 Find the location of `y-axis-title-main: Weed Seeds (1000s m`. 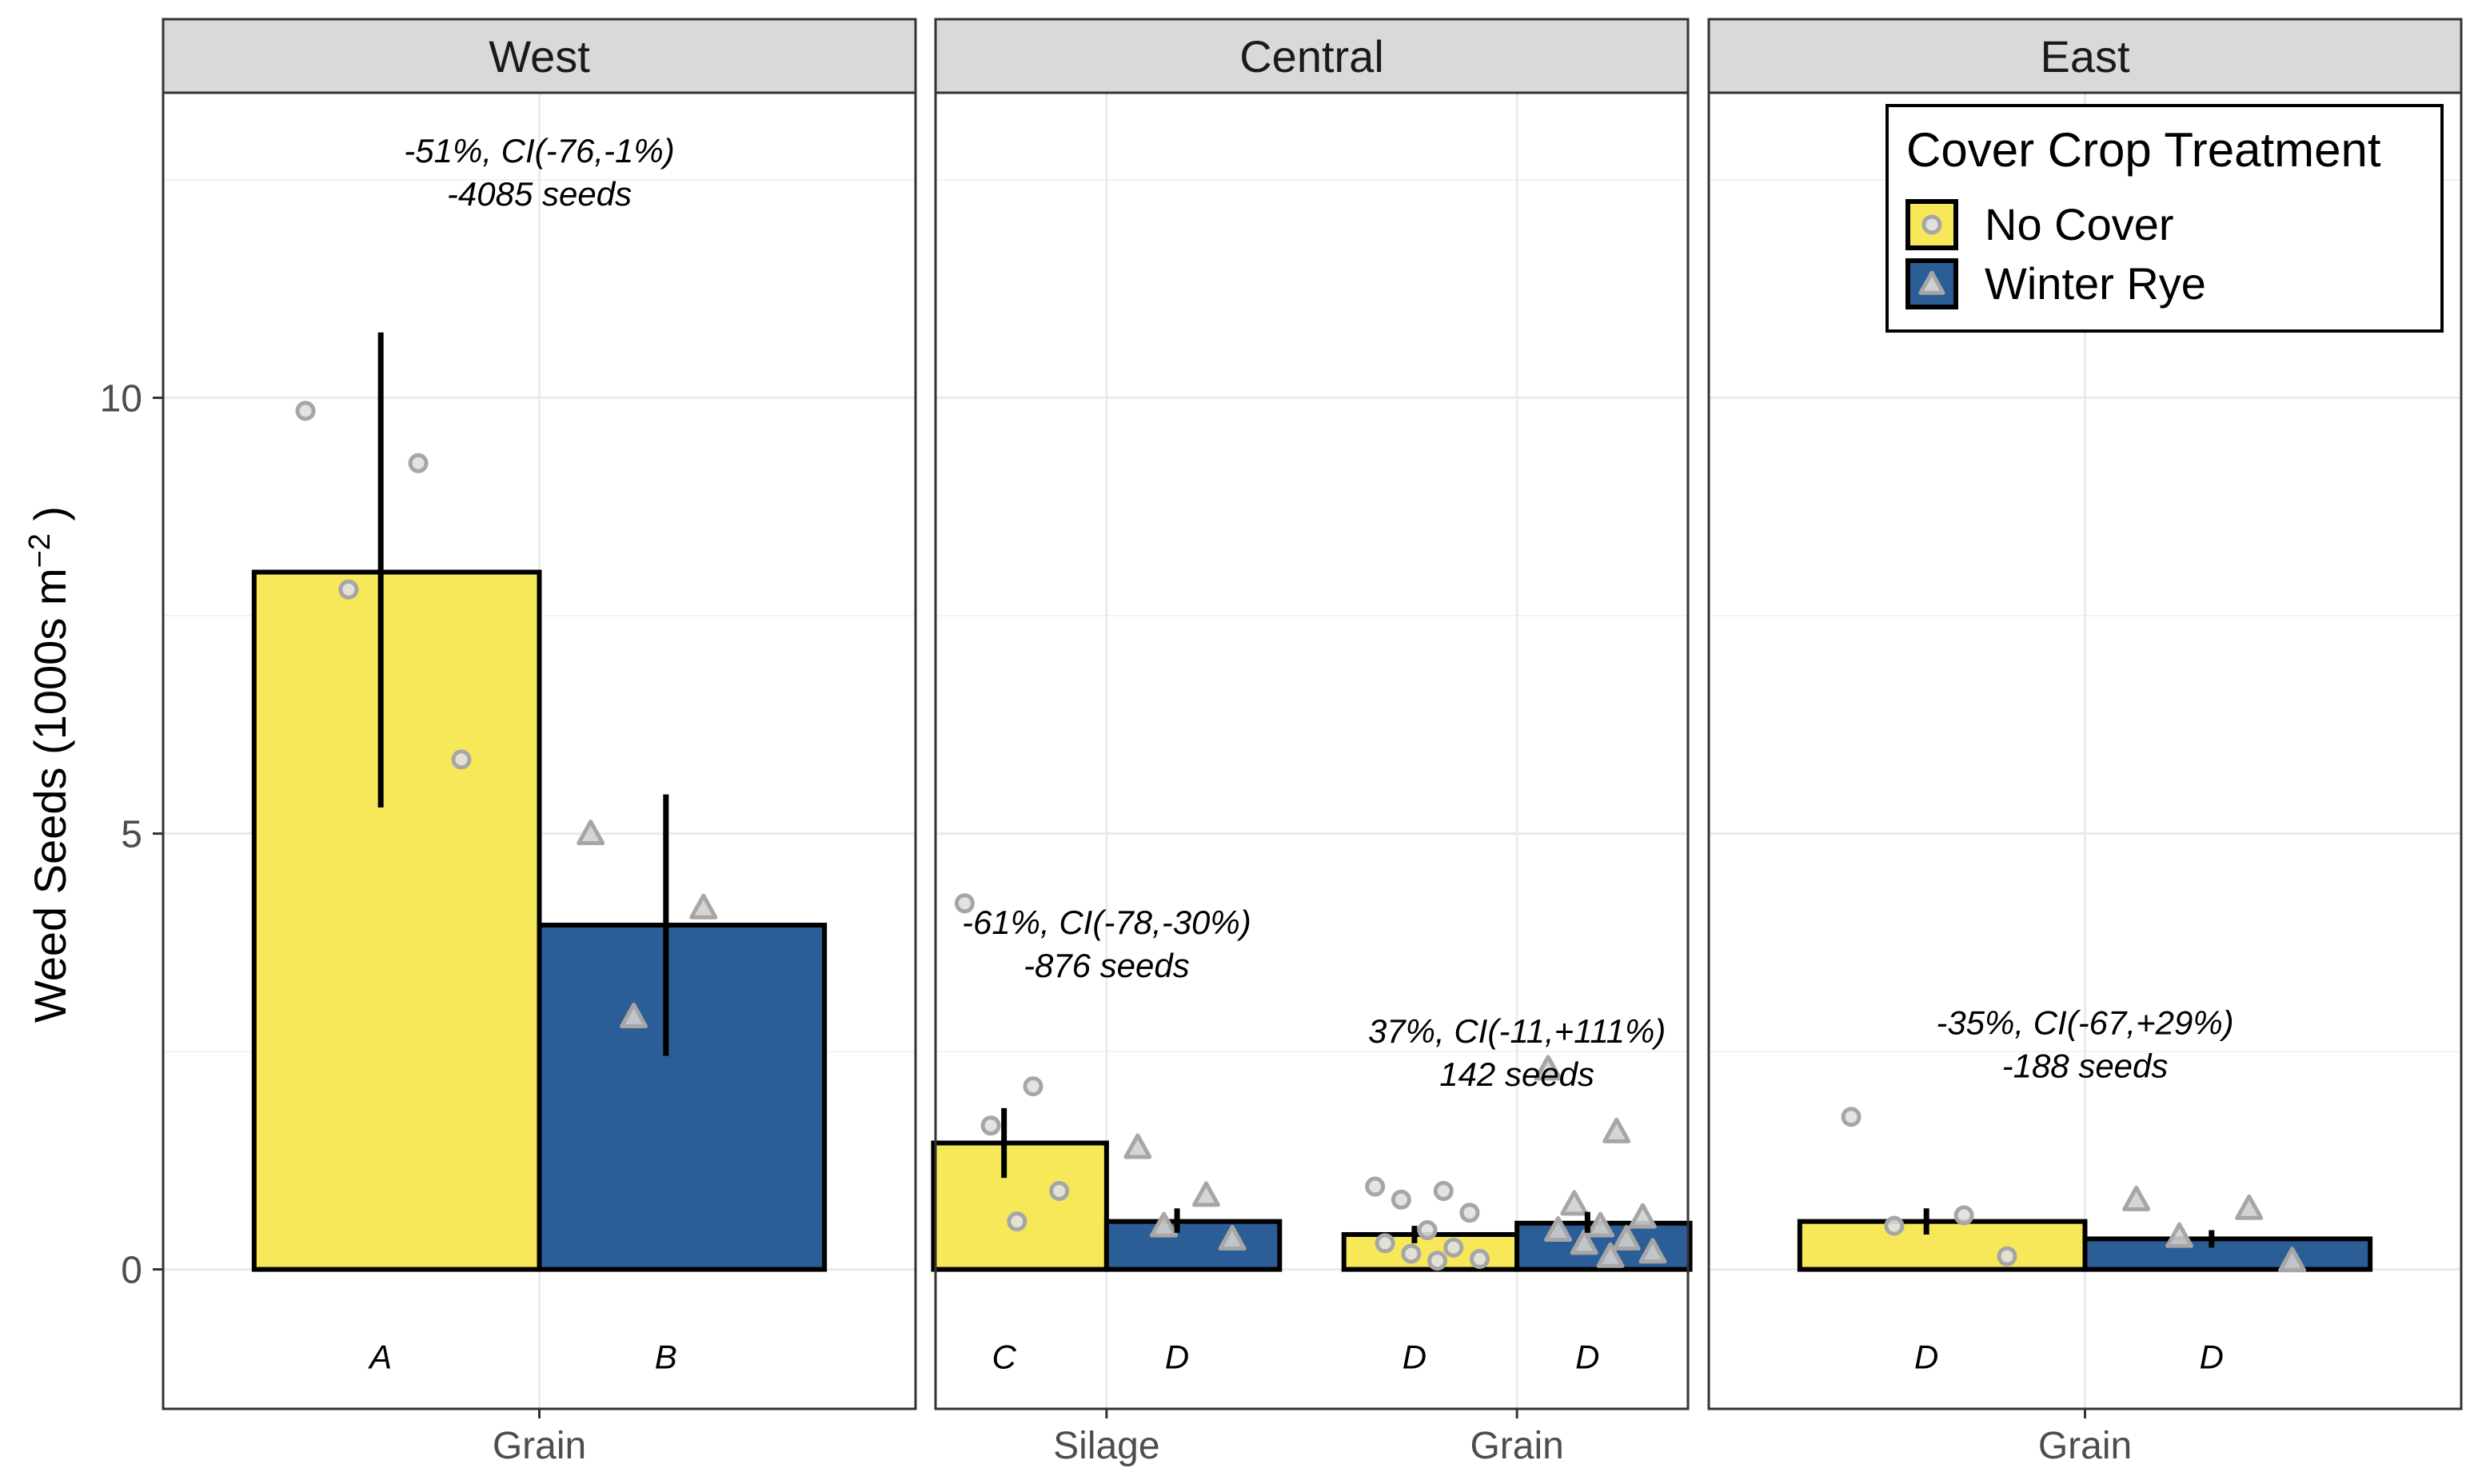

y-axis-title-main: Weed Seeds (1000s m is located at coordinates (50, 795).